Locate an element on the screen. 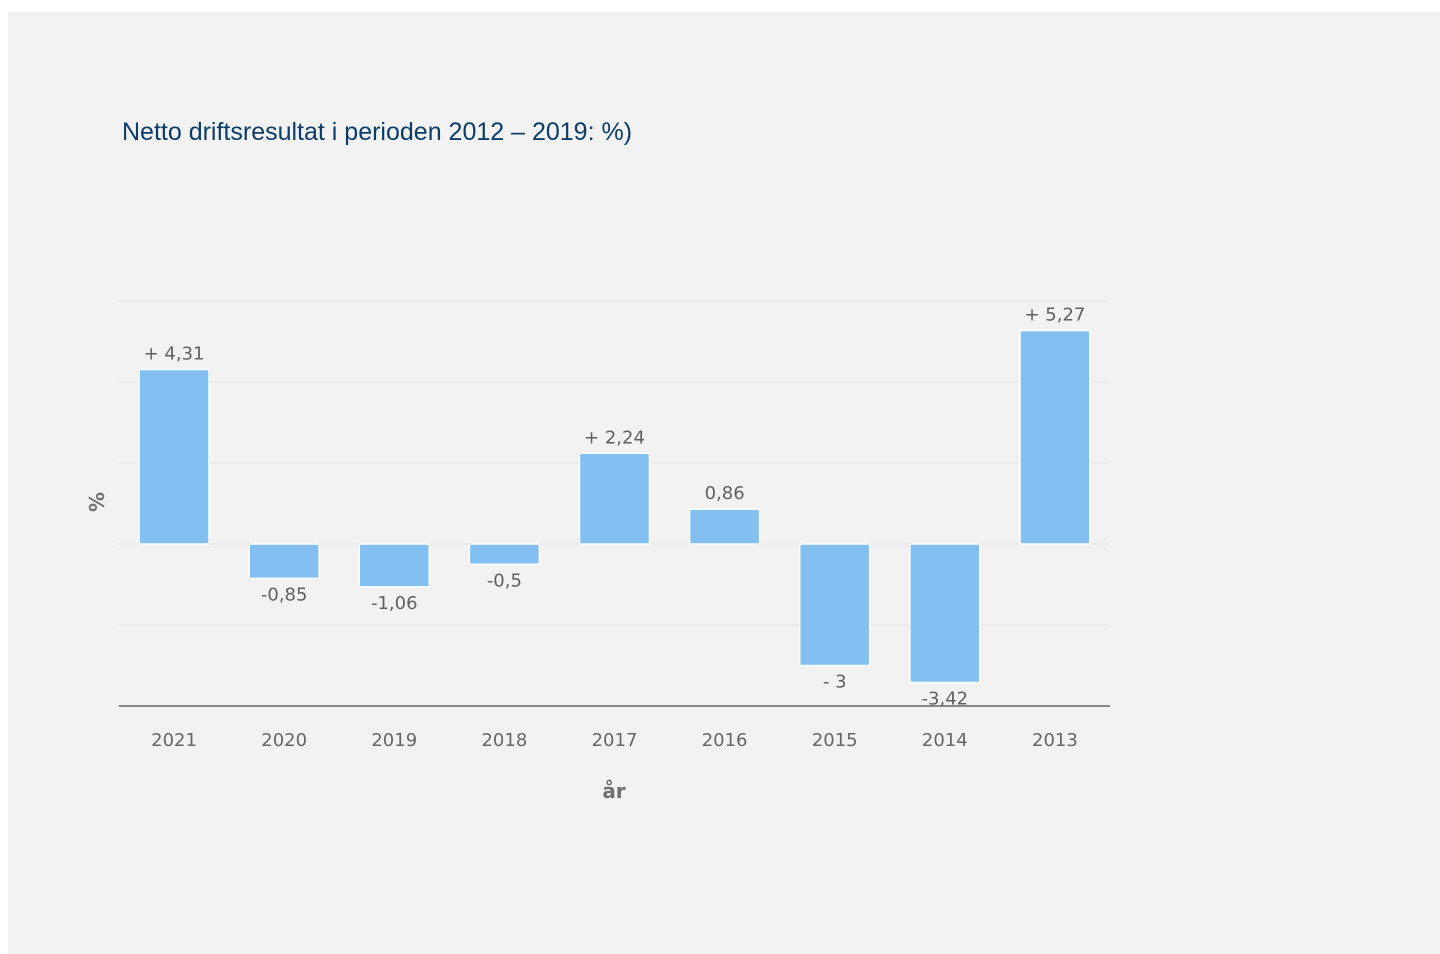 This screenshot has height=954, width=1440. x-tick-2017: 2017 is located at coordinates (615, 740).